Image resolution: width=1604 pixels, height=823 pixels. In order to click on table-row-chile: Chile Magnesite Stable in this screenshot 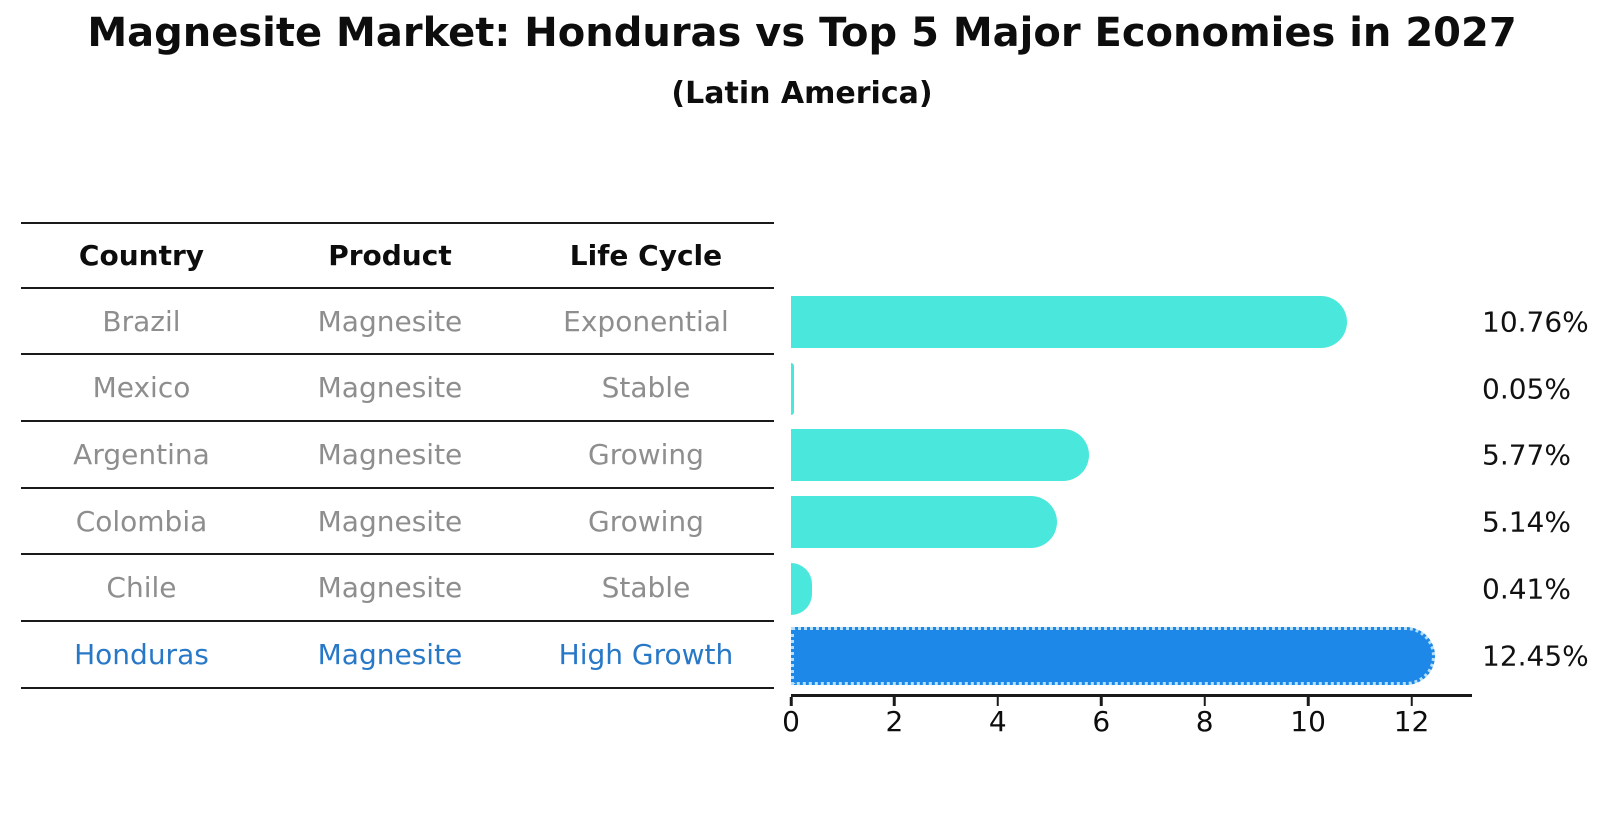, I will do `click(397, 589)`.